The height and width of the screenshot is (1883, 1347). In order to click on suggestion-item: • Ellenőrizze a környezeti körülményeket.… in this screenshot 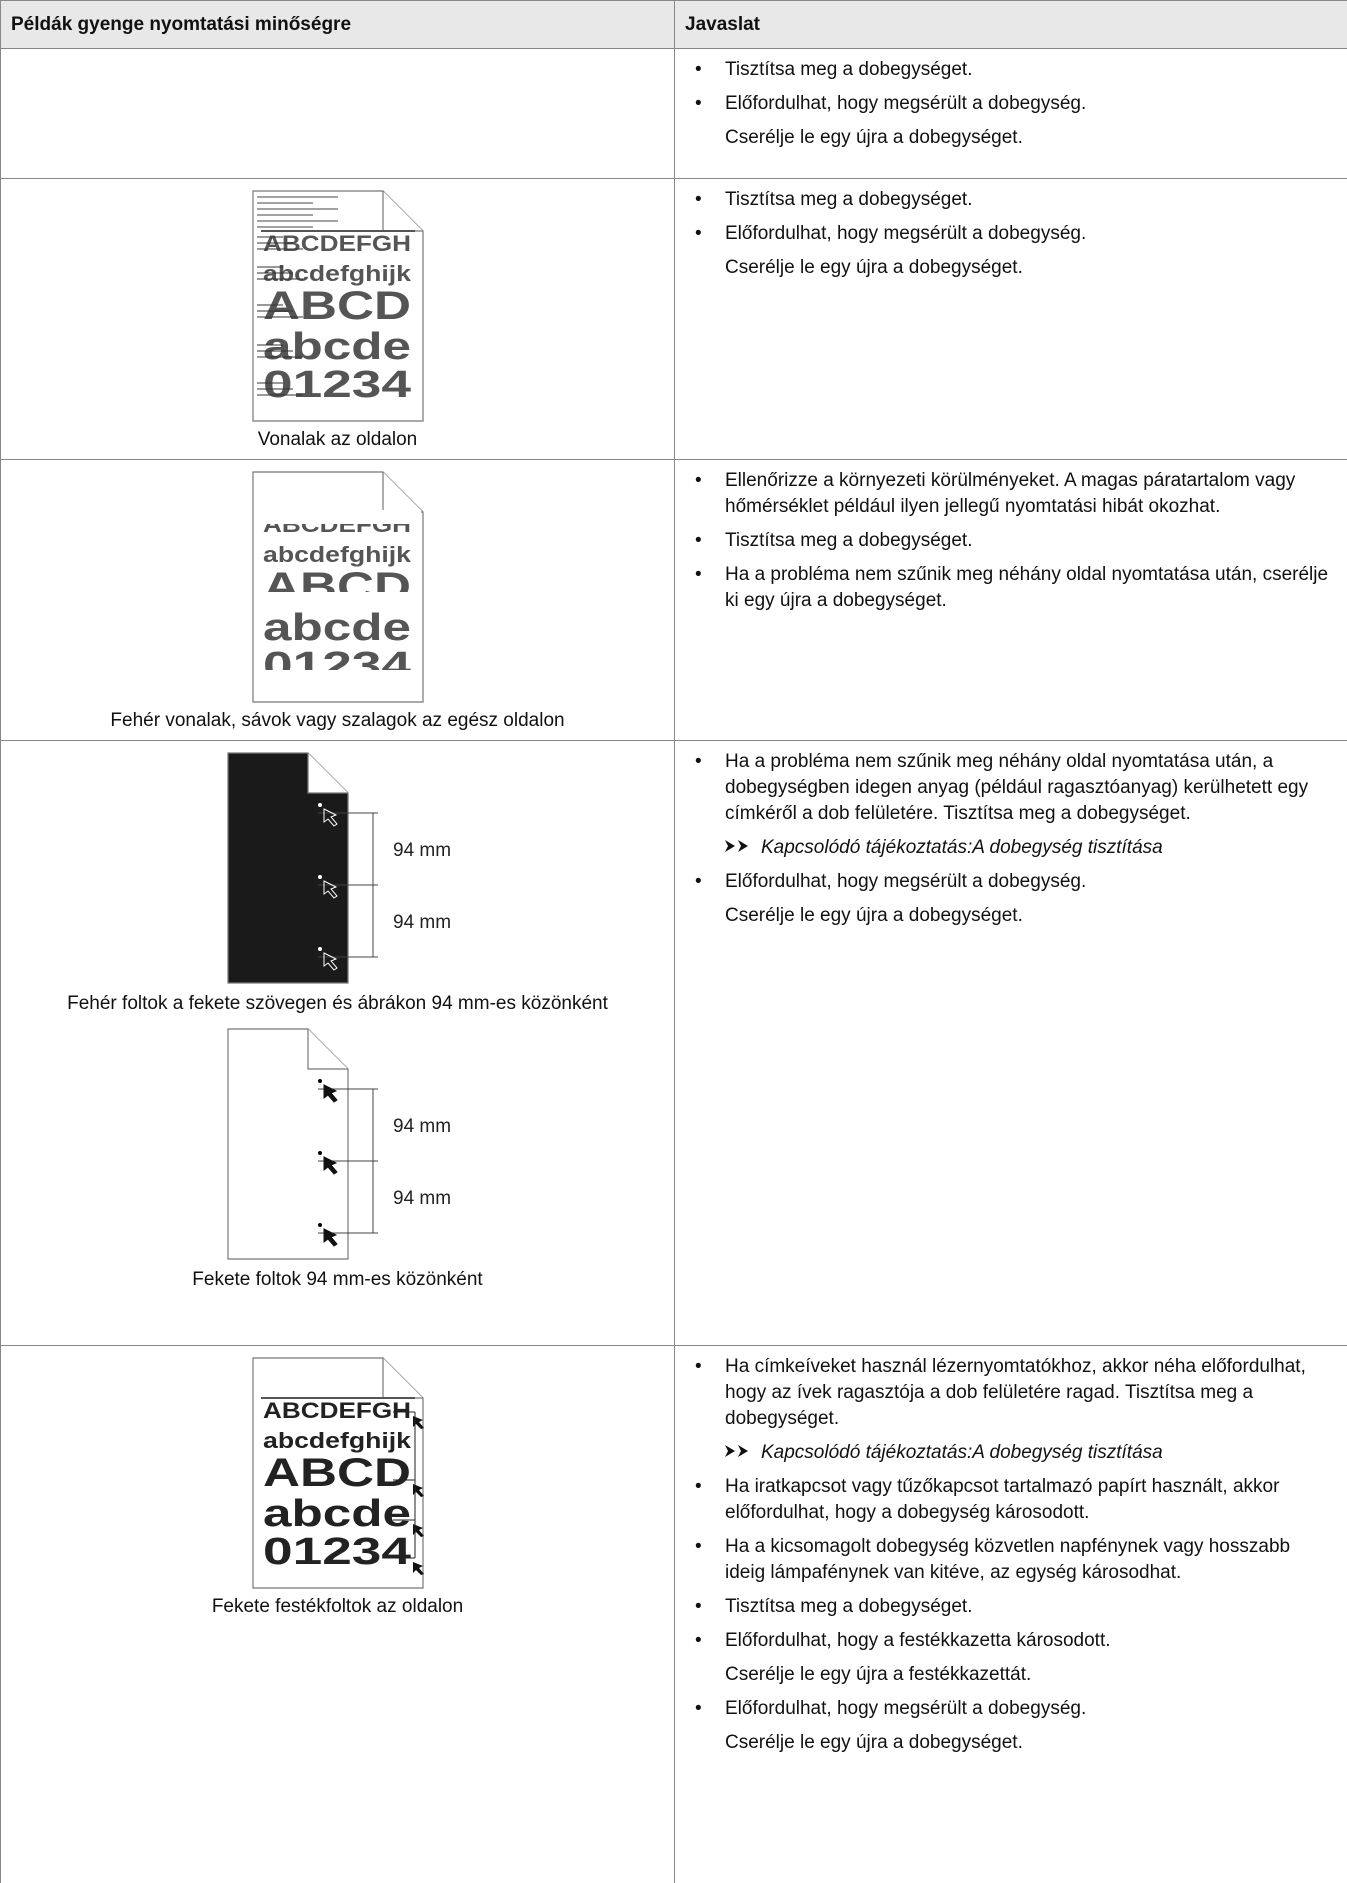, I will do `click(1004, 494)`.